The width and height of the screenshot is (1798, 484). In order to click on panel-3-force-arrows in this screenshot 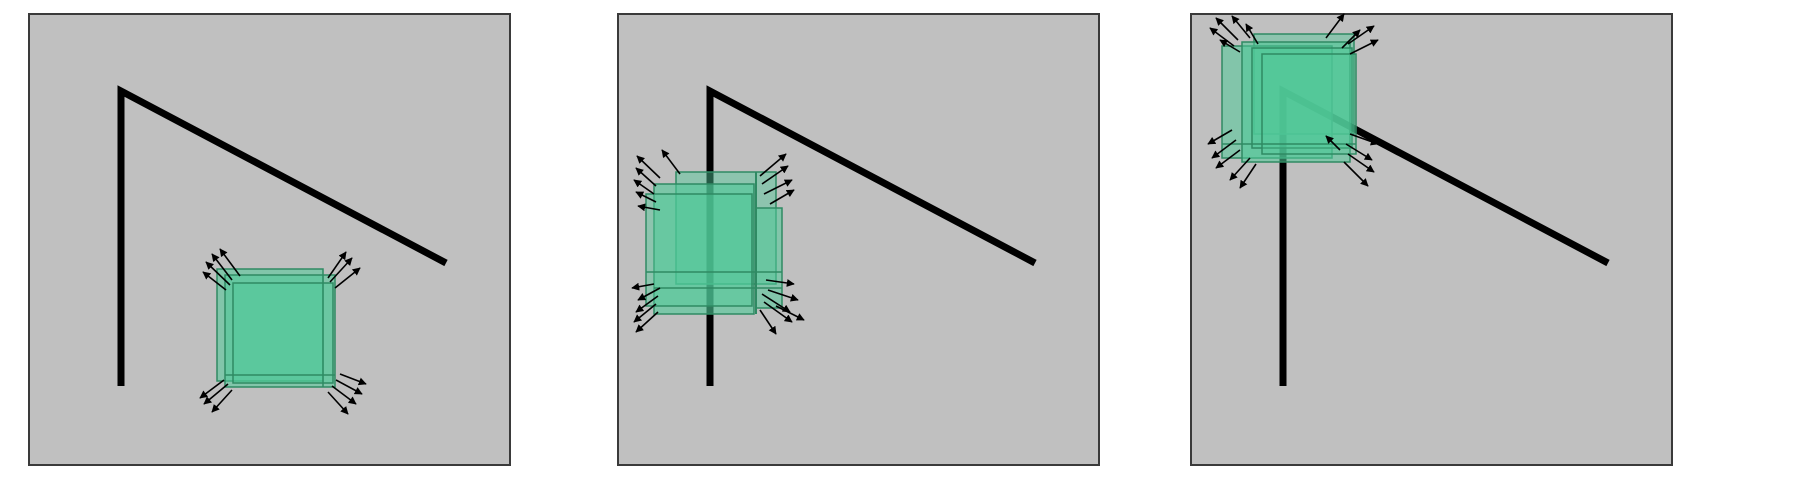, I will do `click(1293, 101)`.